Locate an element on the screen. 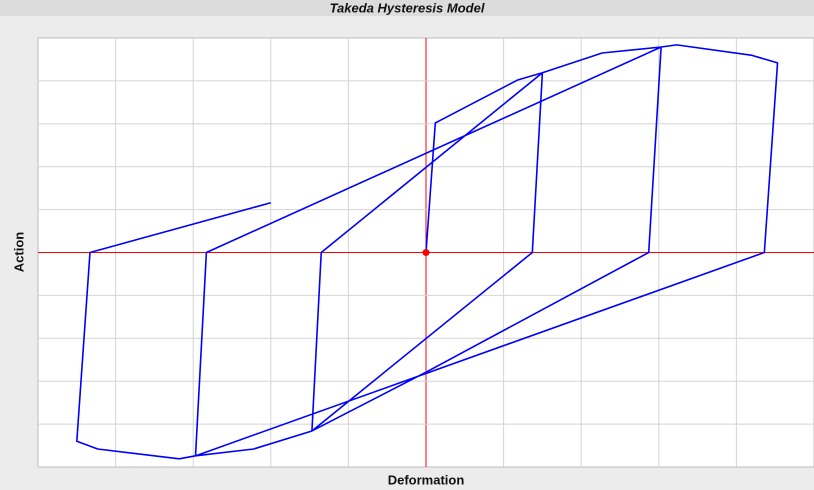  chart-title: Takeda Hysteresis Model is located at coordinates (407, 7).